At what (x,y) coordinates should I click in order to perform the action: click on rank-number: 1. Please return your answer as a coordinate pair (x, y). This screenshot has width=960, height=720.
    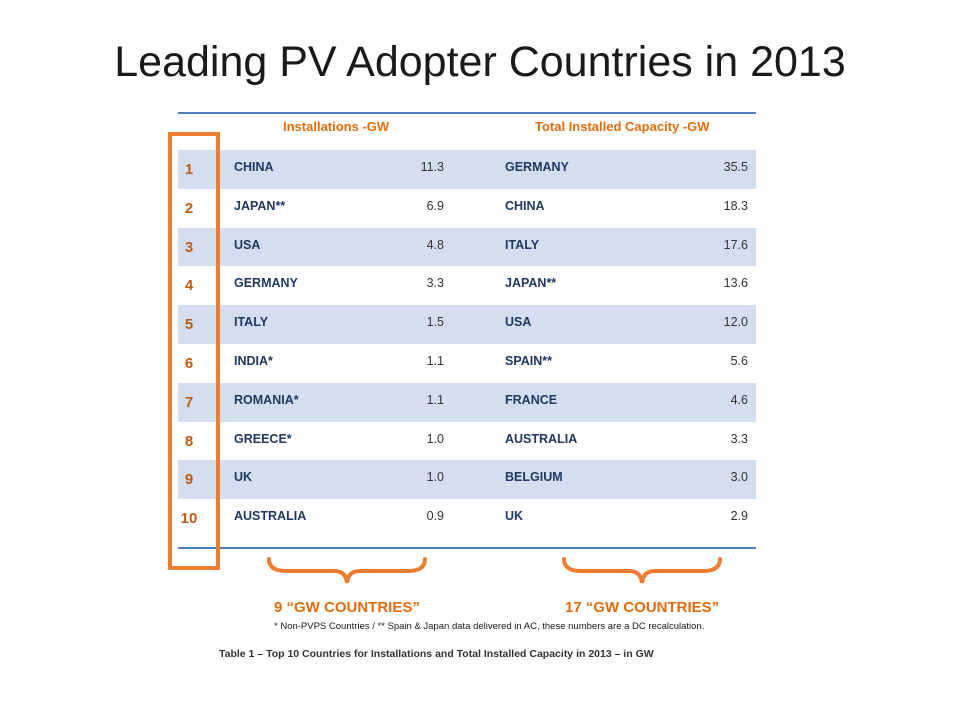
    Looking at the image, I should click on (189, 169).